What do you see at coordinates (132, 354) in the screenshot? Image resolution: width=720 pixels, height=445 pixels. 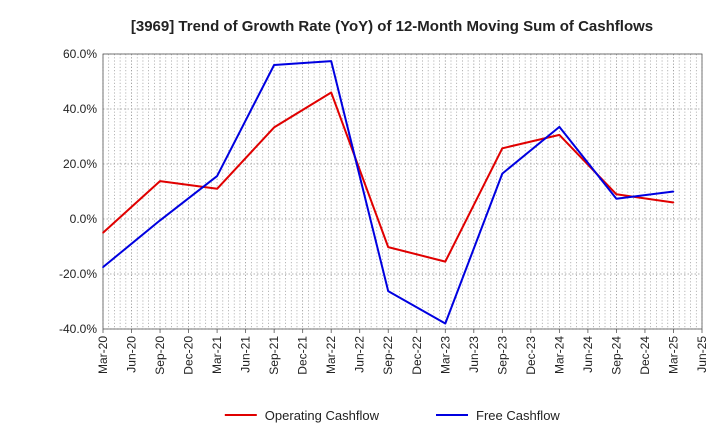 I see `x-tick-label: Jun-20` at bounding box center [132, 354].